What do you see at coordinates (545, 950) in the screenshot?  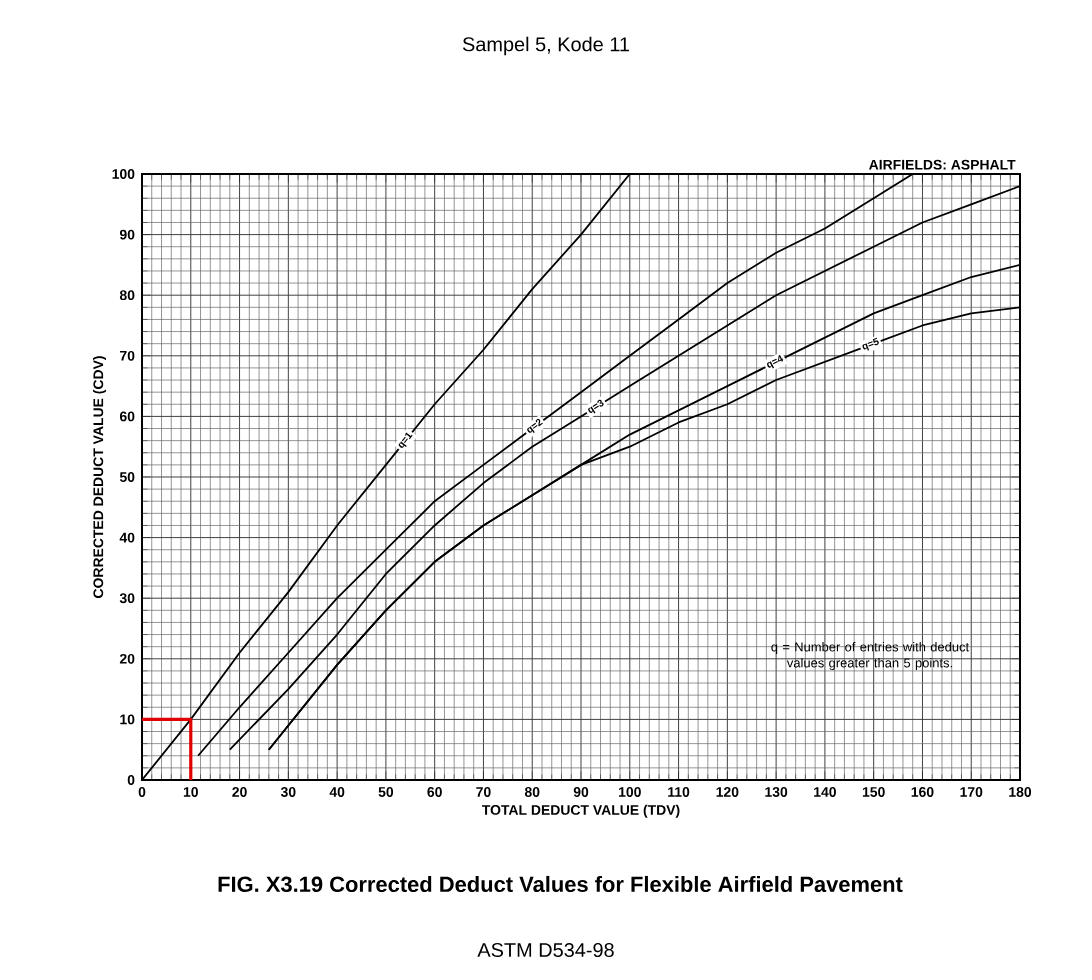 I see `text: ASTM D534-98` at bounding box center [545, 950].